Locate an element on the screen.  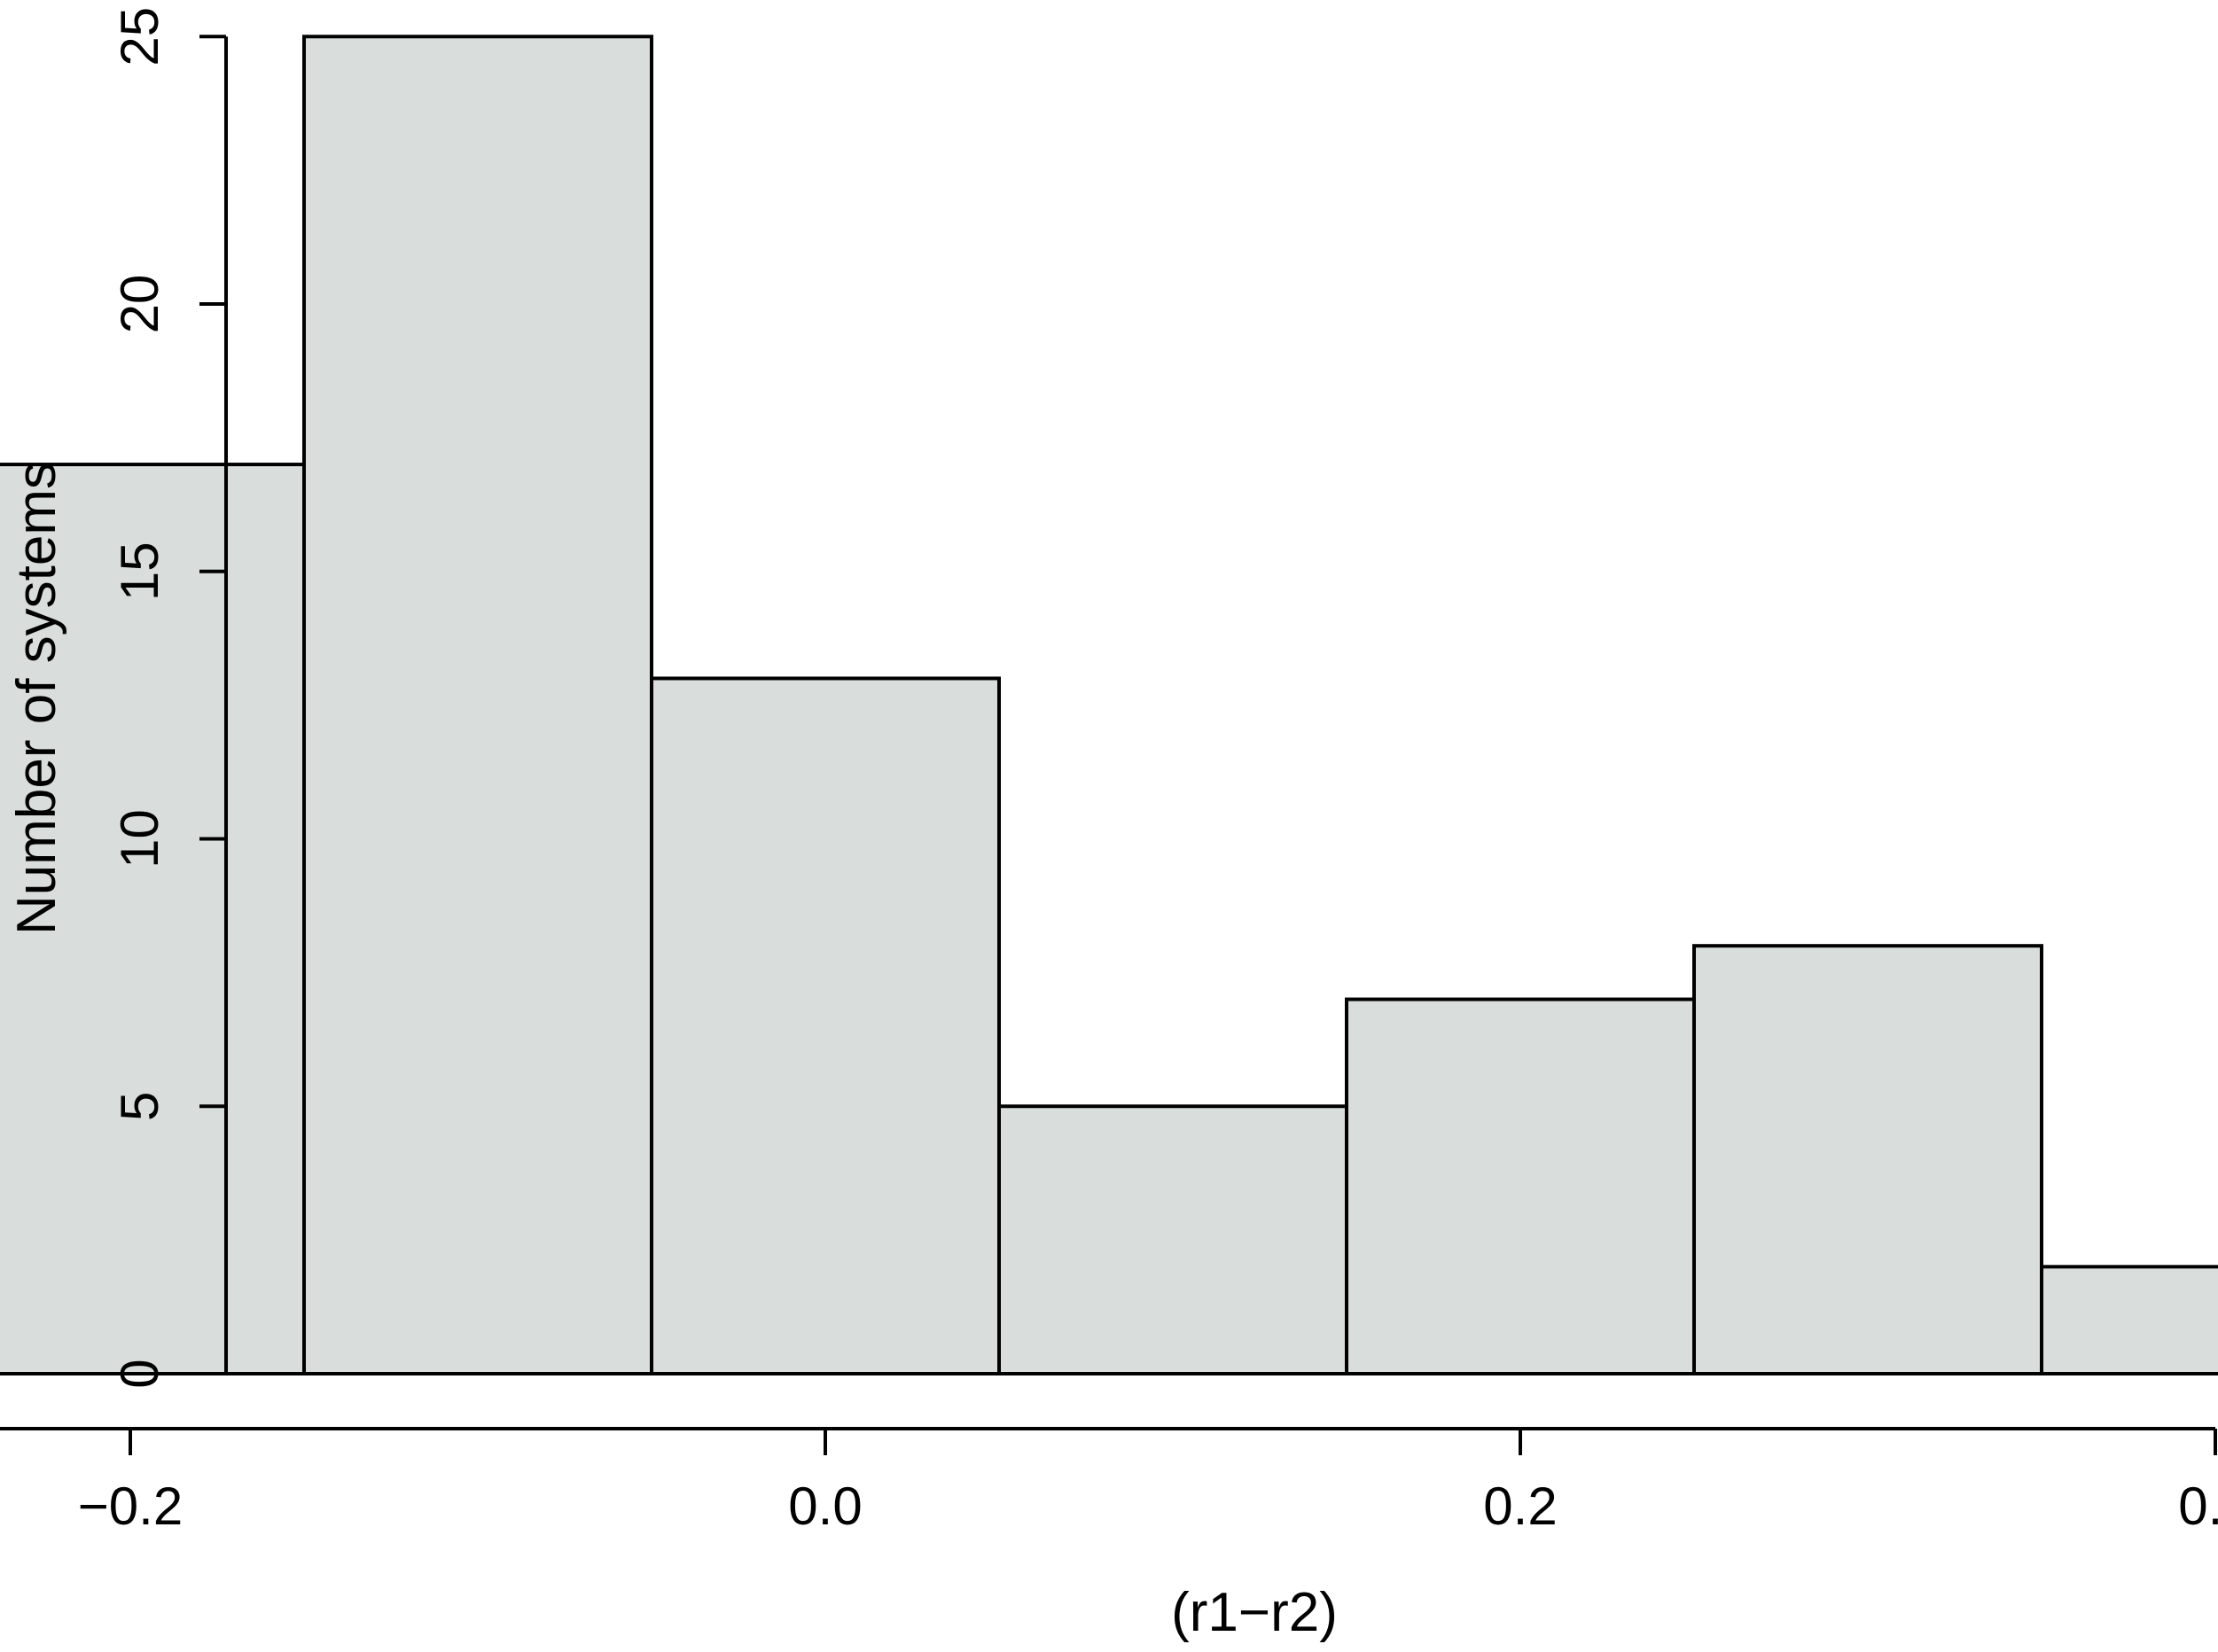
y-tick-label-20: 20 is located at coordinates (139, 304).